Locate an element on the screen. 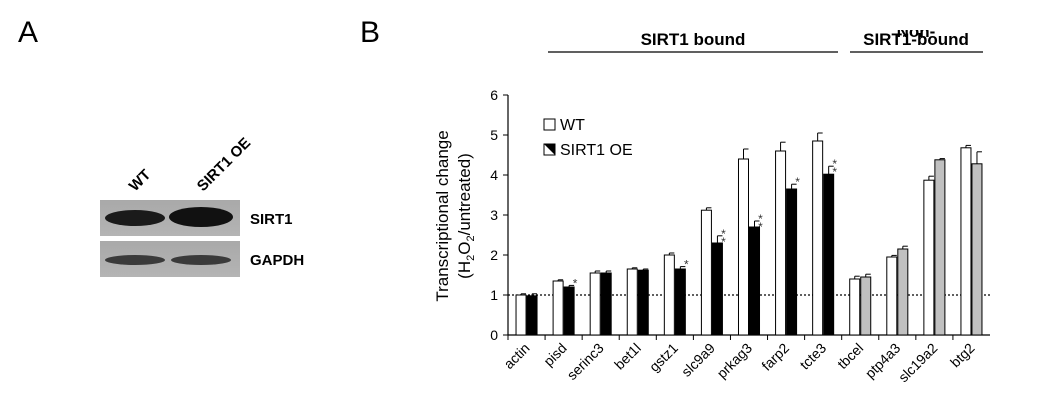 The width and height of the screenshot is (1050, 410). panel-a-letter: A is located at coordinates (28, 32).